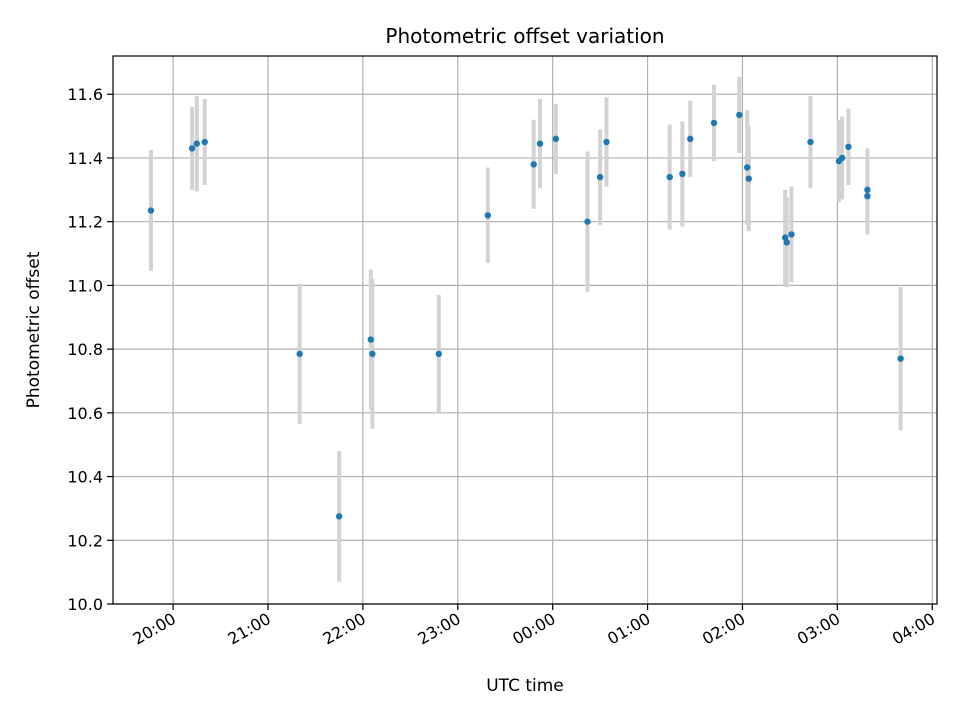  I want to click on chart-title: Photometric offset variation, so click(524, 36).